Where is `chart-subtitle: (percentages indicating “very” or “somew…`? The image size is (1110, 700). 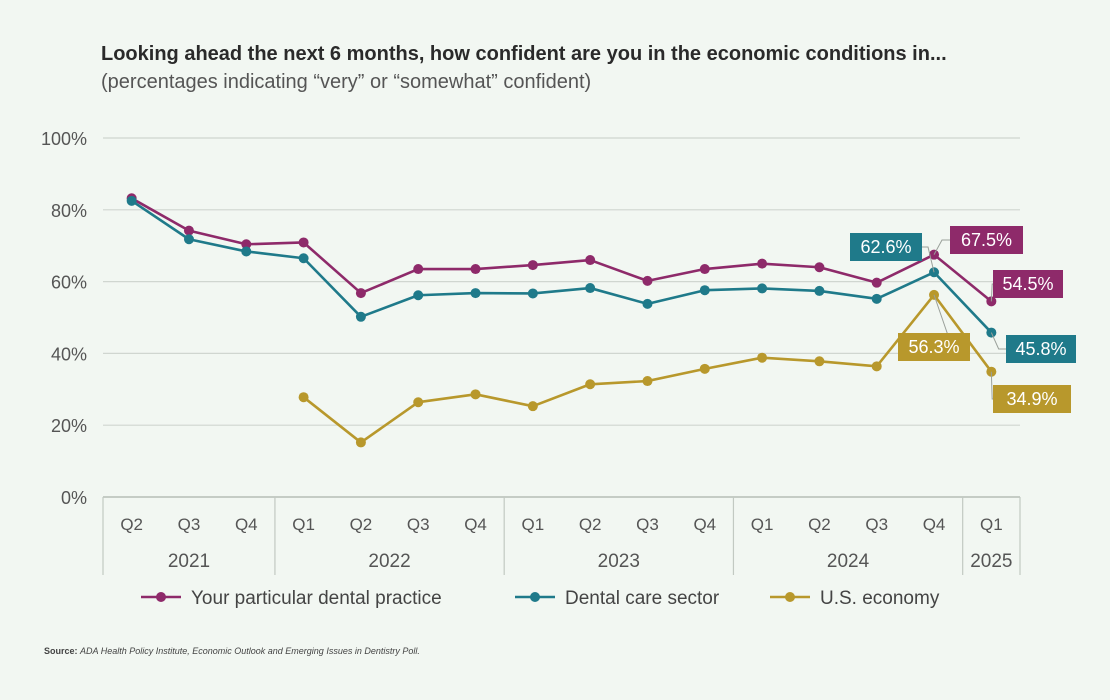 chart-subtitle: (percentages indicating “very” or “somew… is located at coordinates (346, 82).